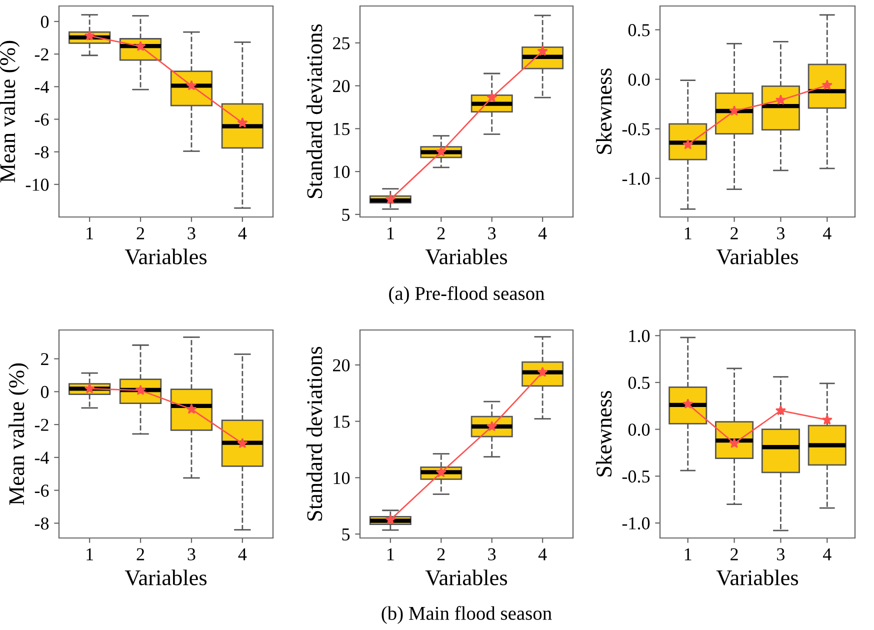 The height and width of the screenshot is (630, 874). I want to click on y-tick-label: 1.0, so click(639, 336).